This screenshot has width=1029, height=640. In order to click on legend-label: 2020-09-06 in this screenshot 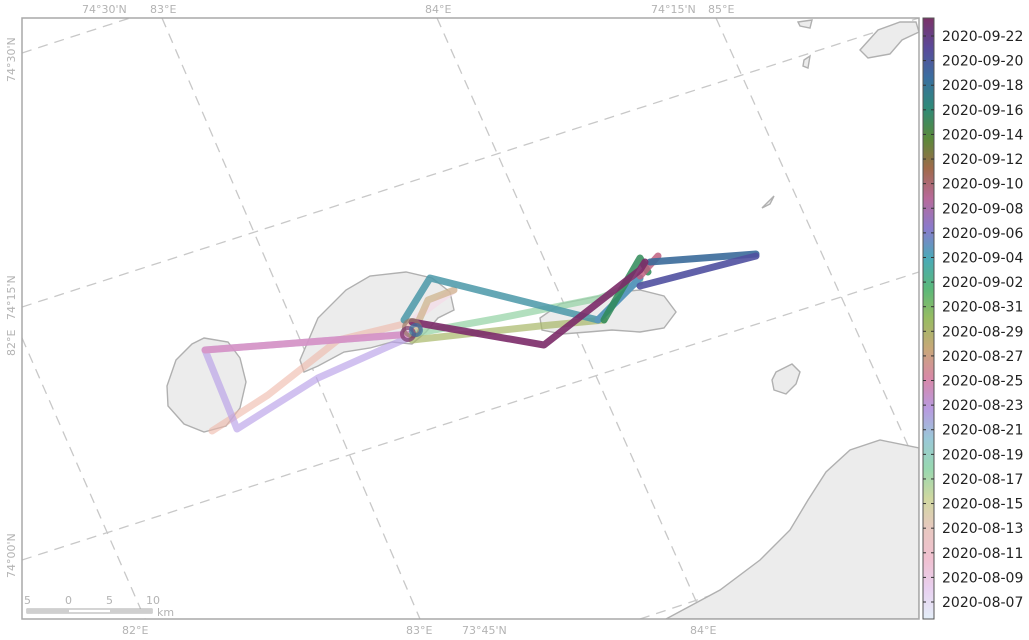, I will do `click(982, 234)`.